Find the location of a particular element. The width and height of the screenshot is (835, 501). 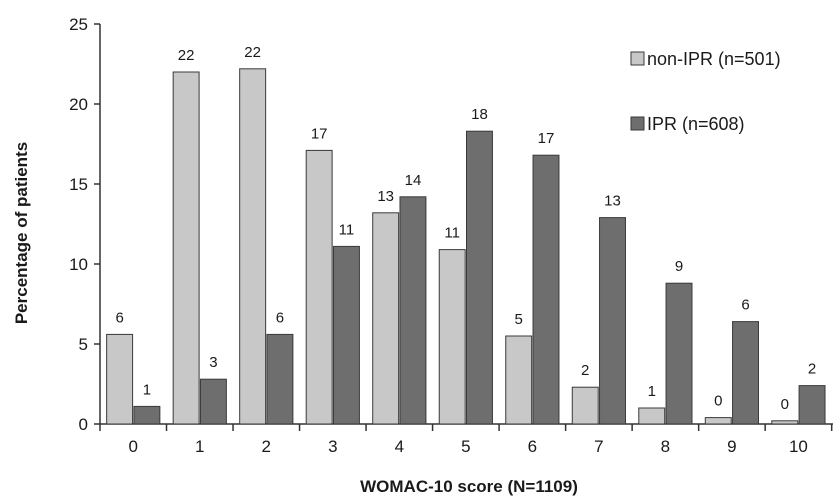

data-label-ipr-10: 2 is located at coordinates (812, 369).